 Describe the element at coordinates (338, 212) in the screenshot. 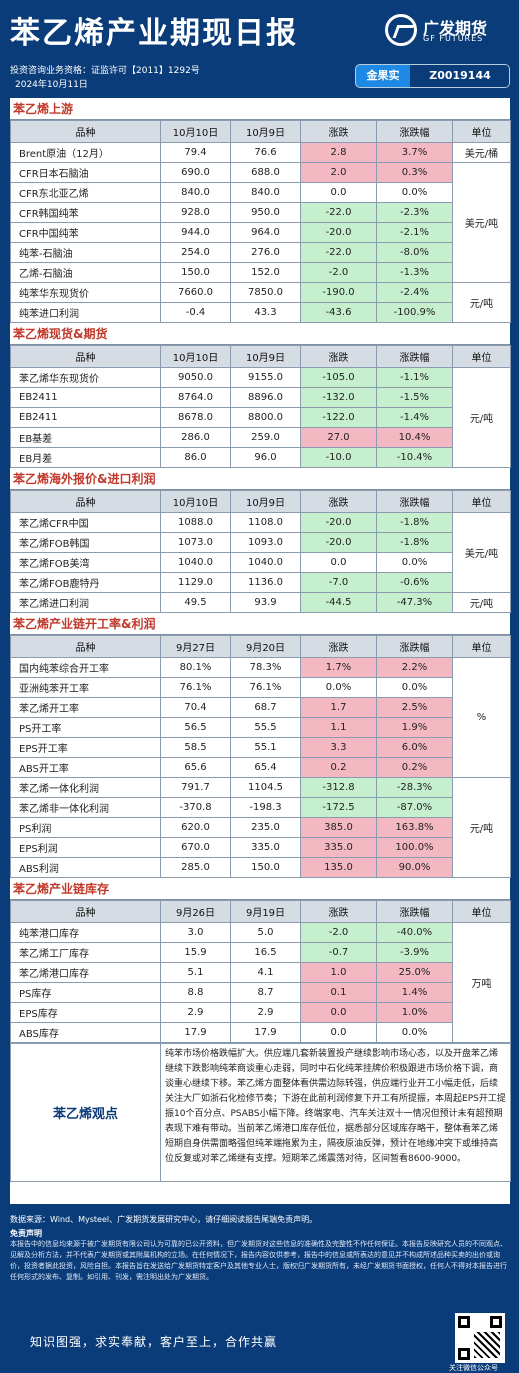

I see `change-value: -22.0` at that location.